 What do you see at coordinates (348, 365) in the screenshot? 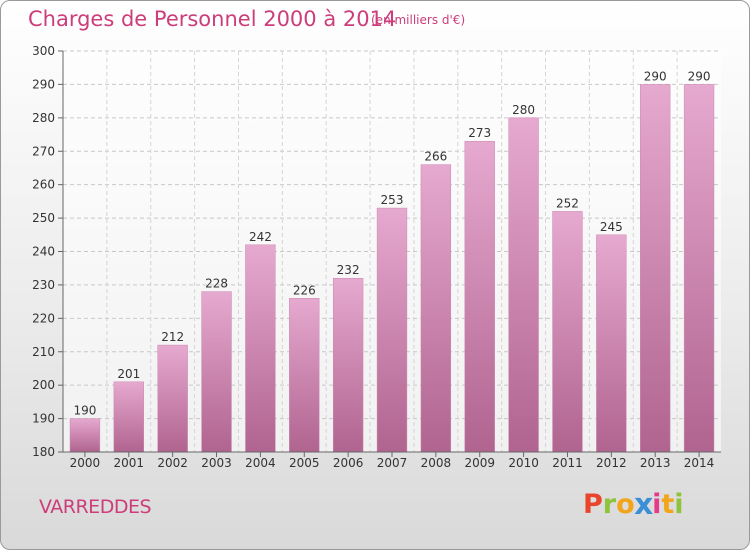
I see `bar-2006` at bounding box center [348, 365].